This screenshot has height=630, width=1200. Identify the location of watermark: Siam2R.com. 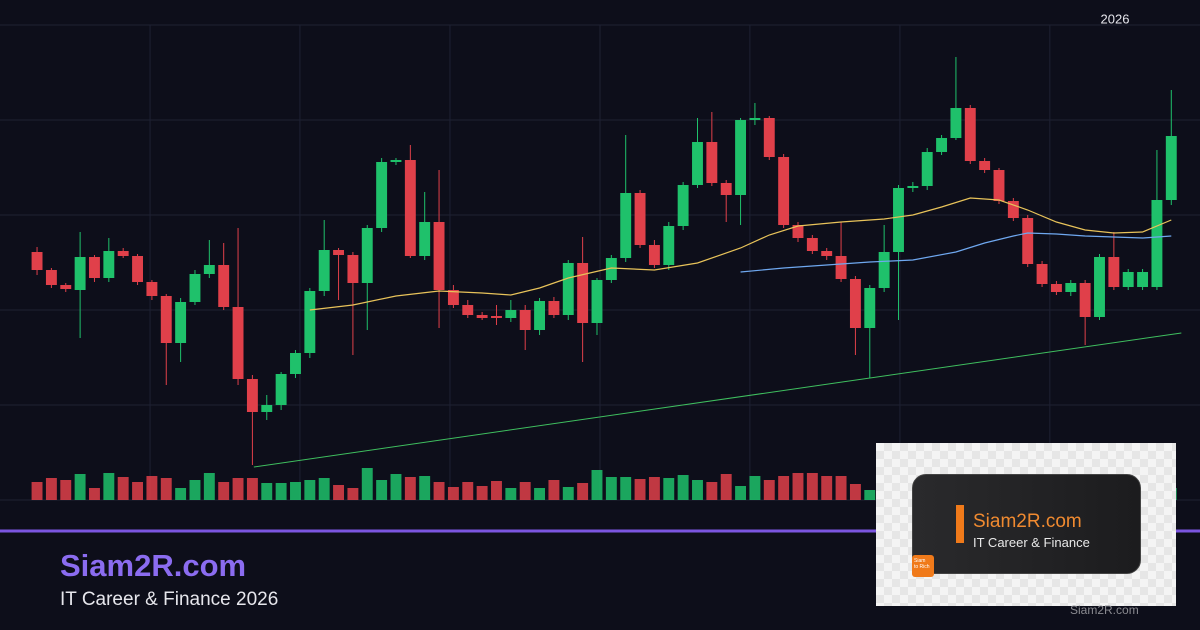
(1104, 610).